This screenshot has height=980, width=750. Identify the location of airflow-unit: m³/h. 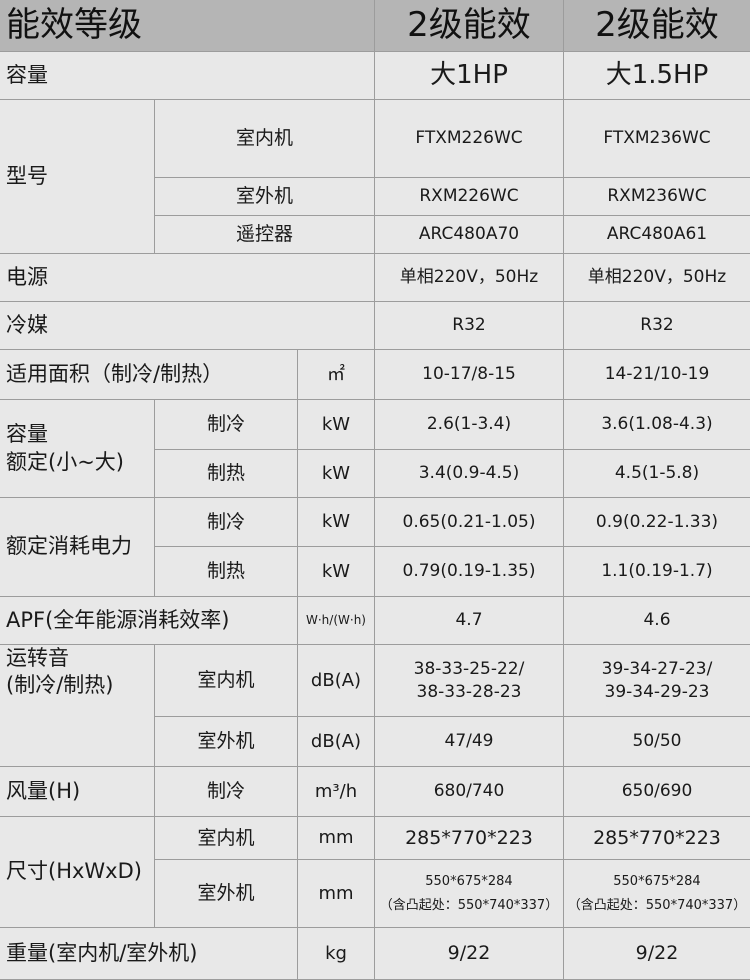
(336, 791).